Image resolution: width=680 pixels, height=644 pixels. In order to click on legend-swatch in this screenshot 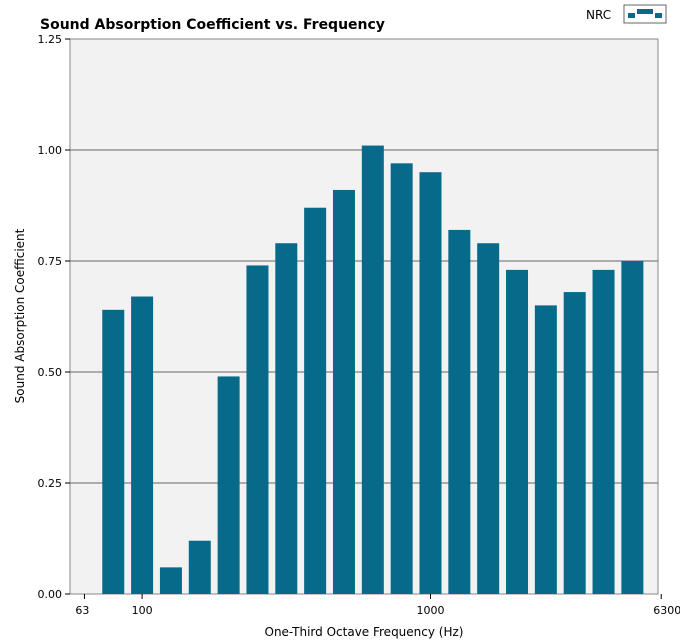, I will do `click(645, 14)`.